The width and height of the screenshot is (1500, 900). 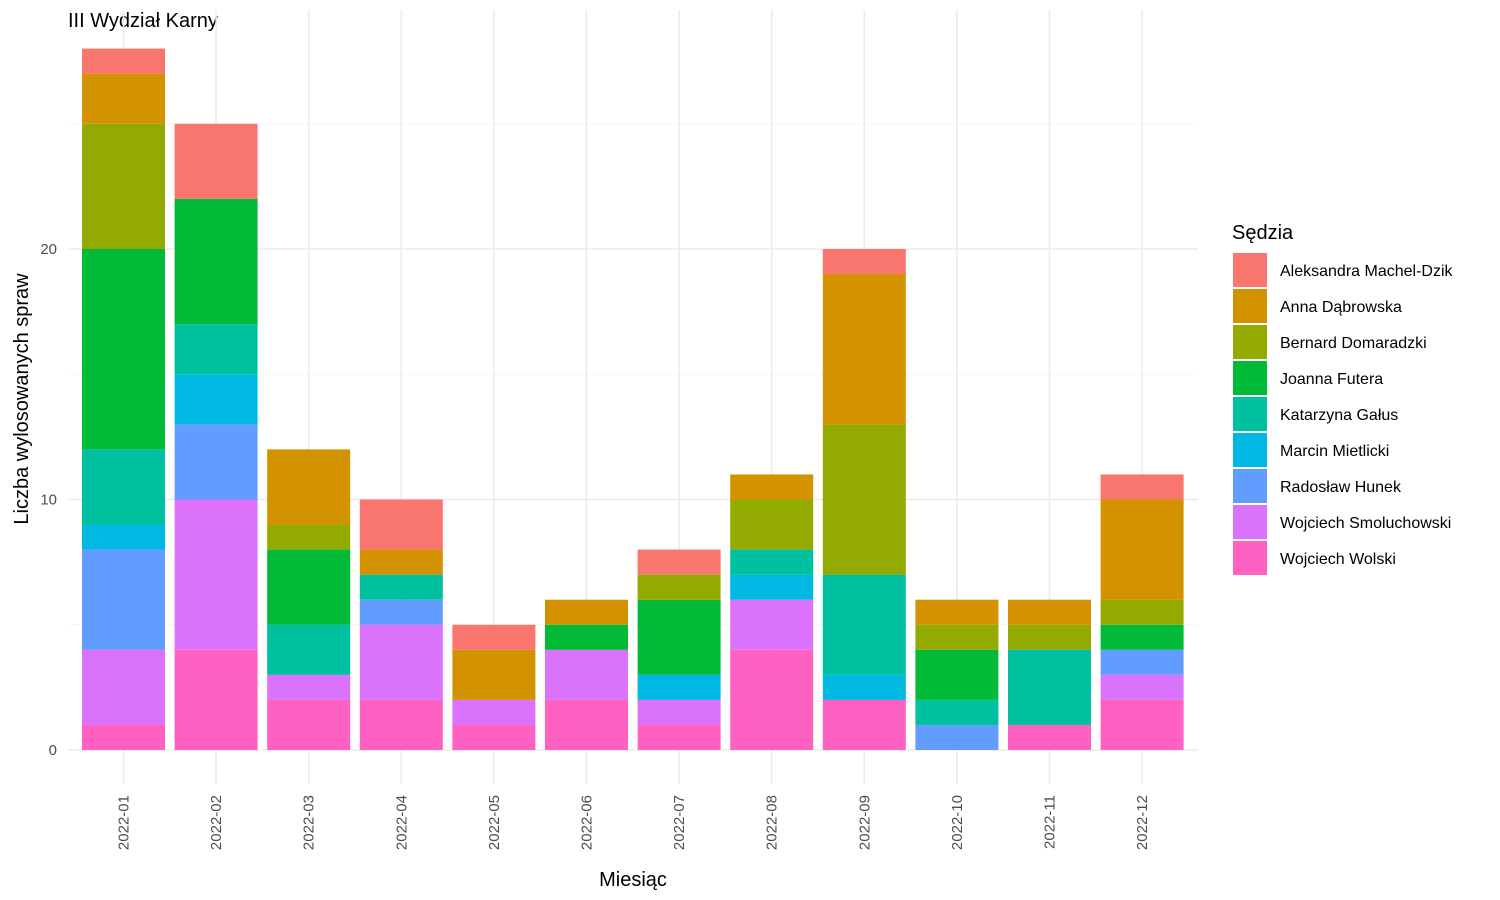 What do you see at coordinates (586, 674) in the screenshot?
I see `bar-2022-06-wojciech-smoluchowski` at bounding box center [586, 674].